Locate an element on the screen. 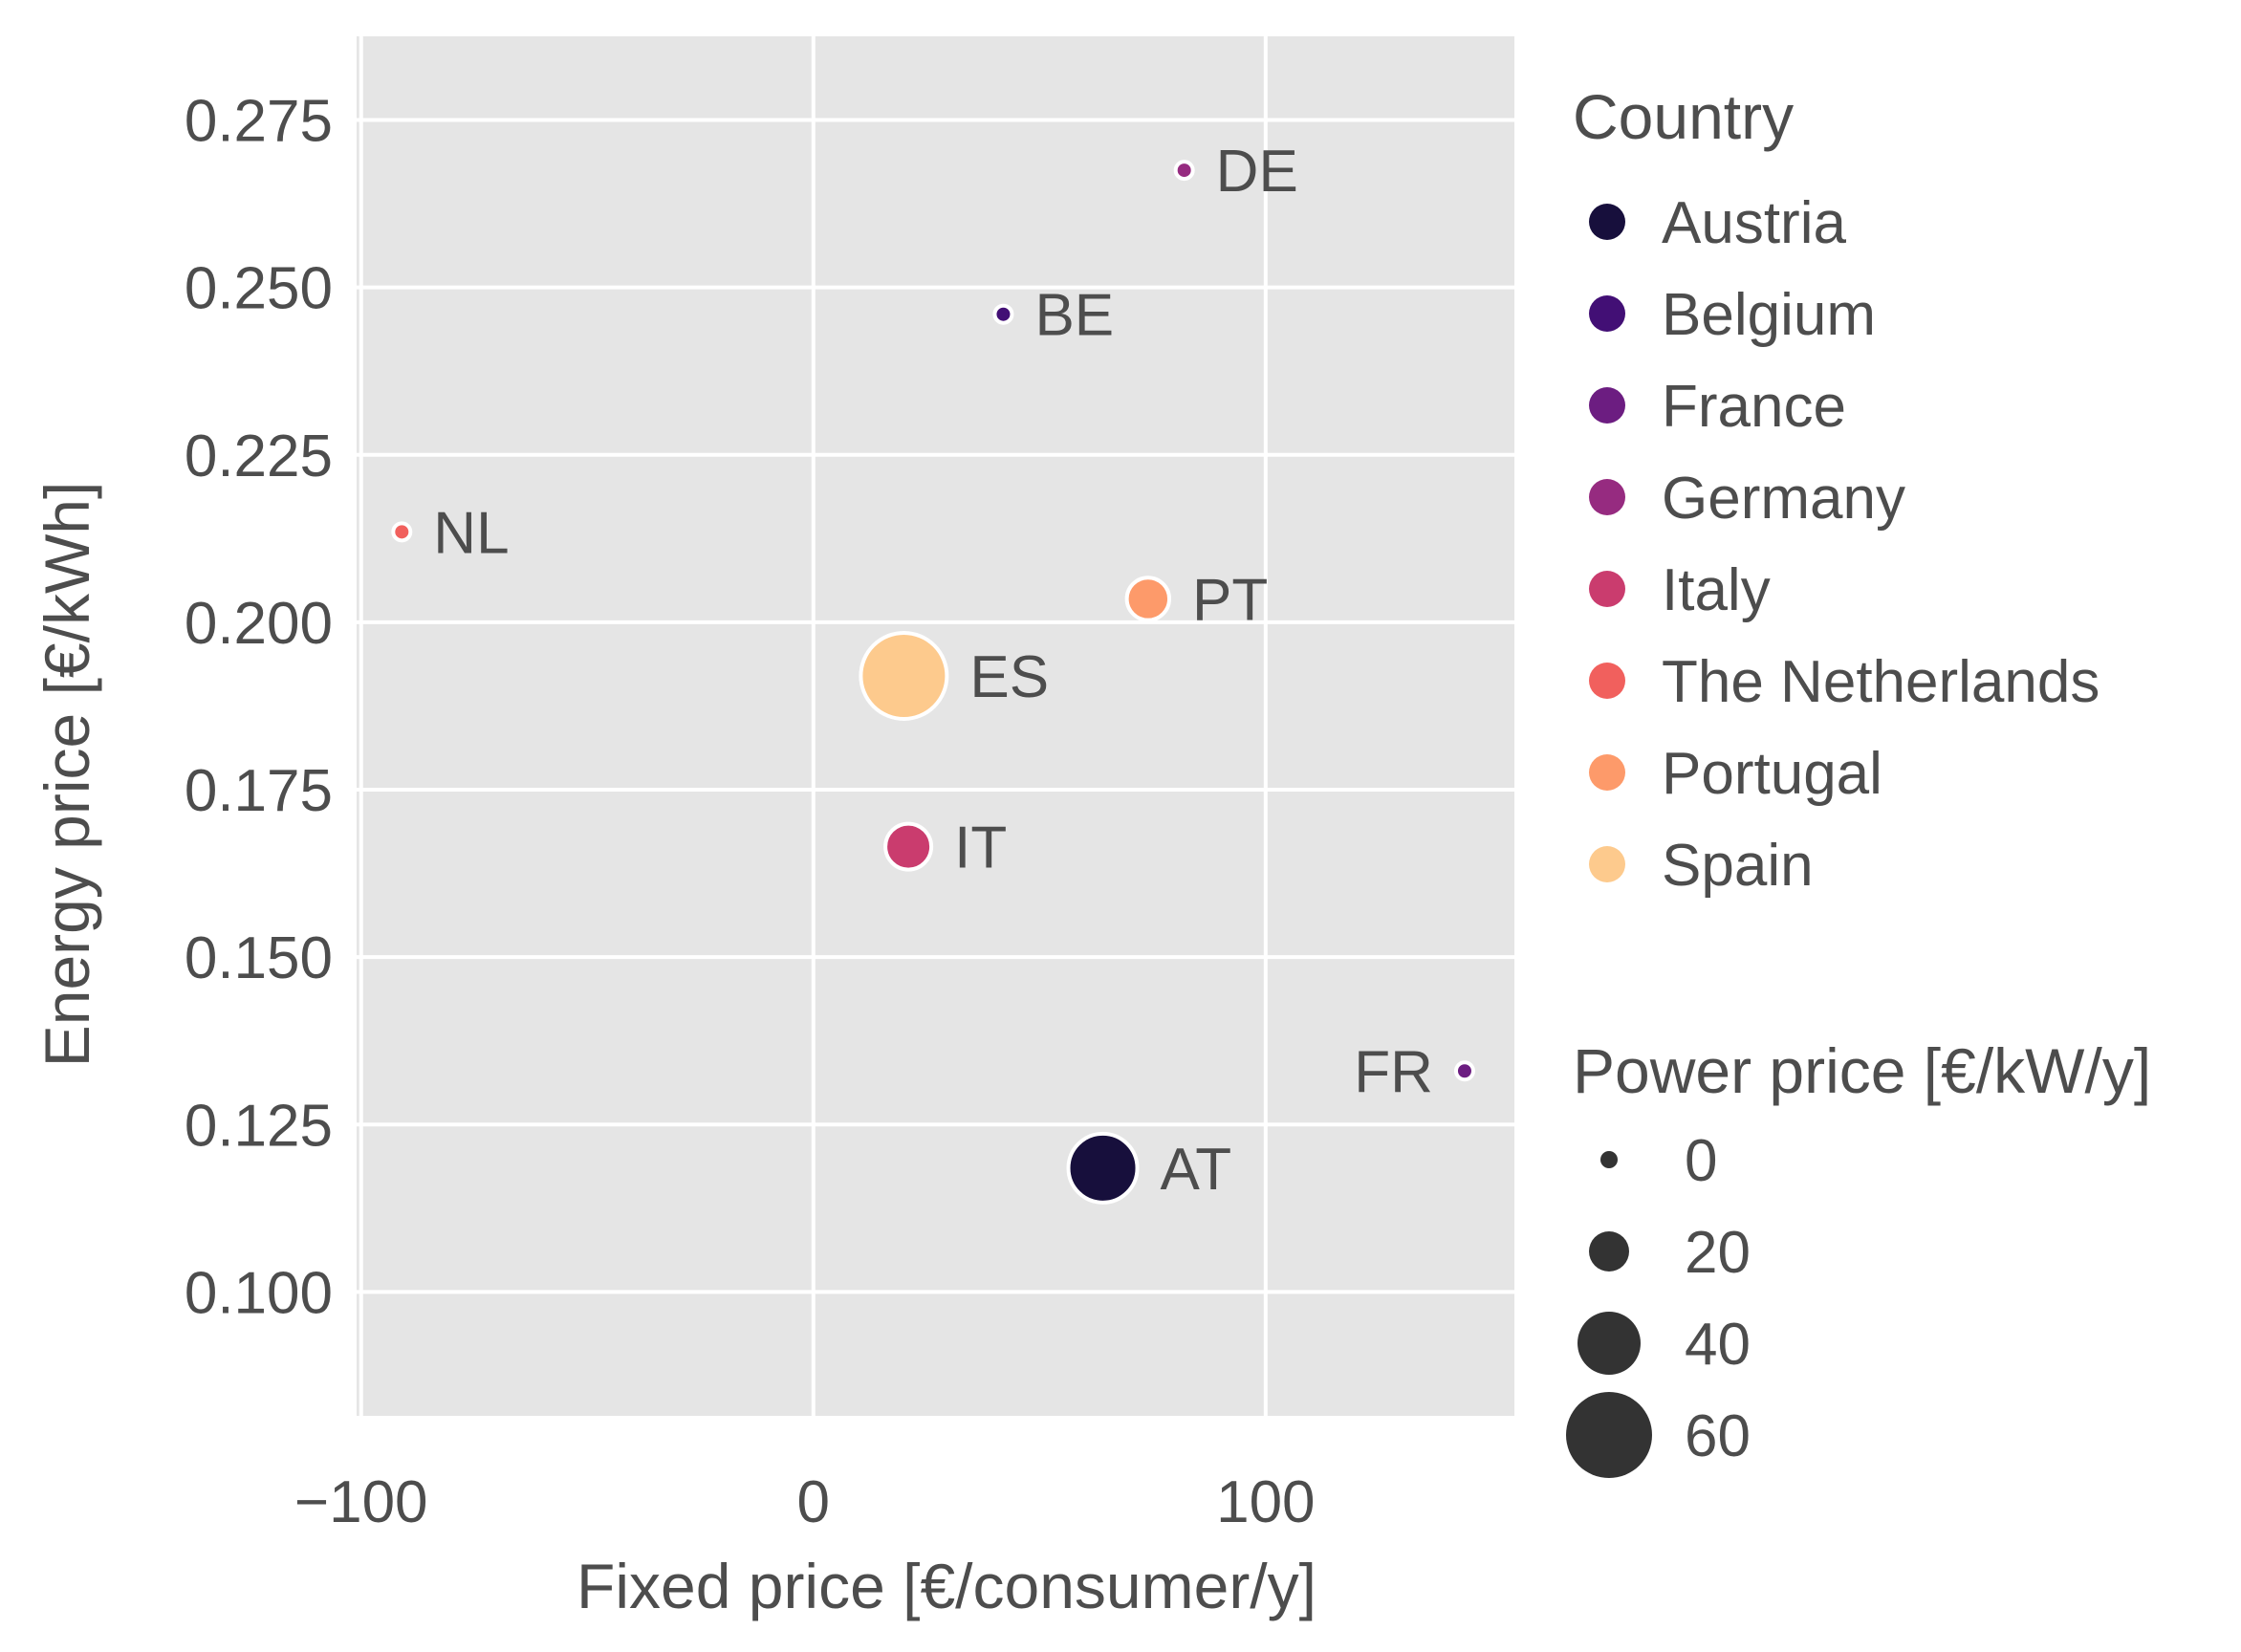 This screenshot has height=1652, width=2241. y-tick-label: 0.200 is located at coordinates (259, 624).